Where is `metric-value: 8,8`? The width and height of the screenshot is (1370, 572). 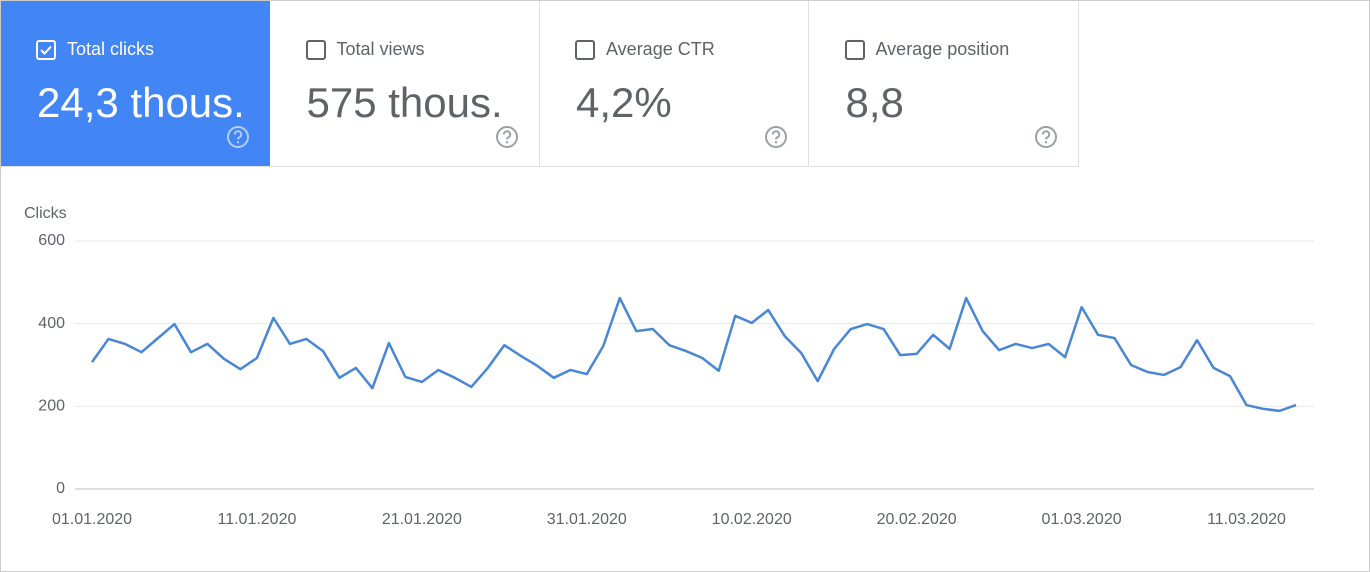
metric-value: 8,8 is located at coordinates (874, 102).